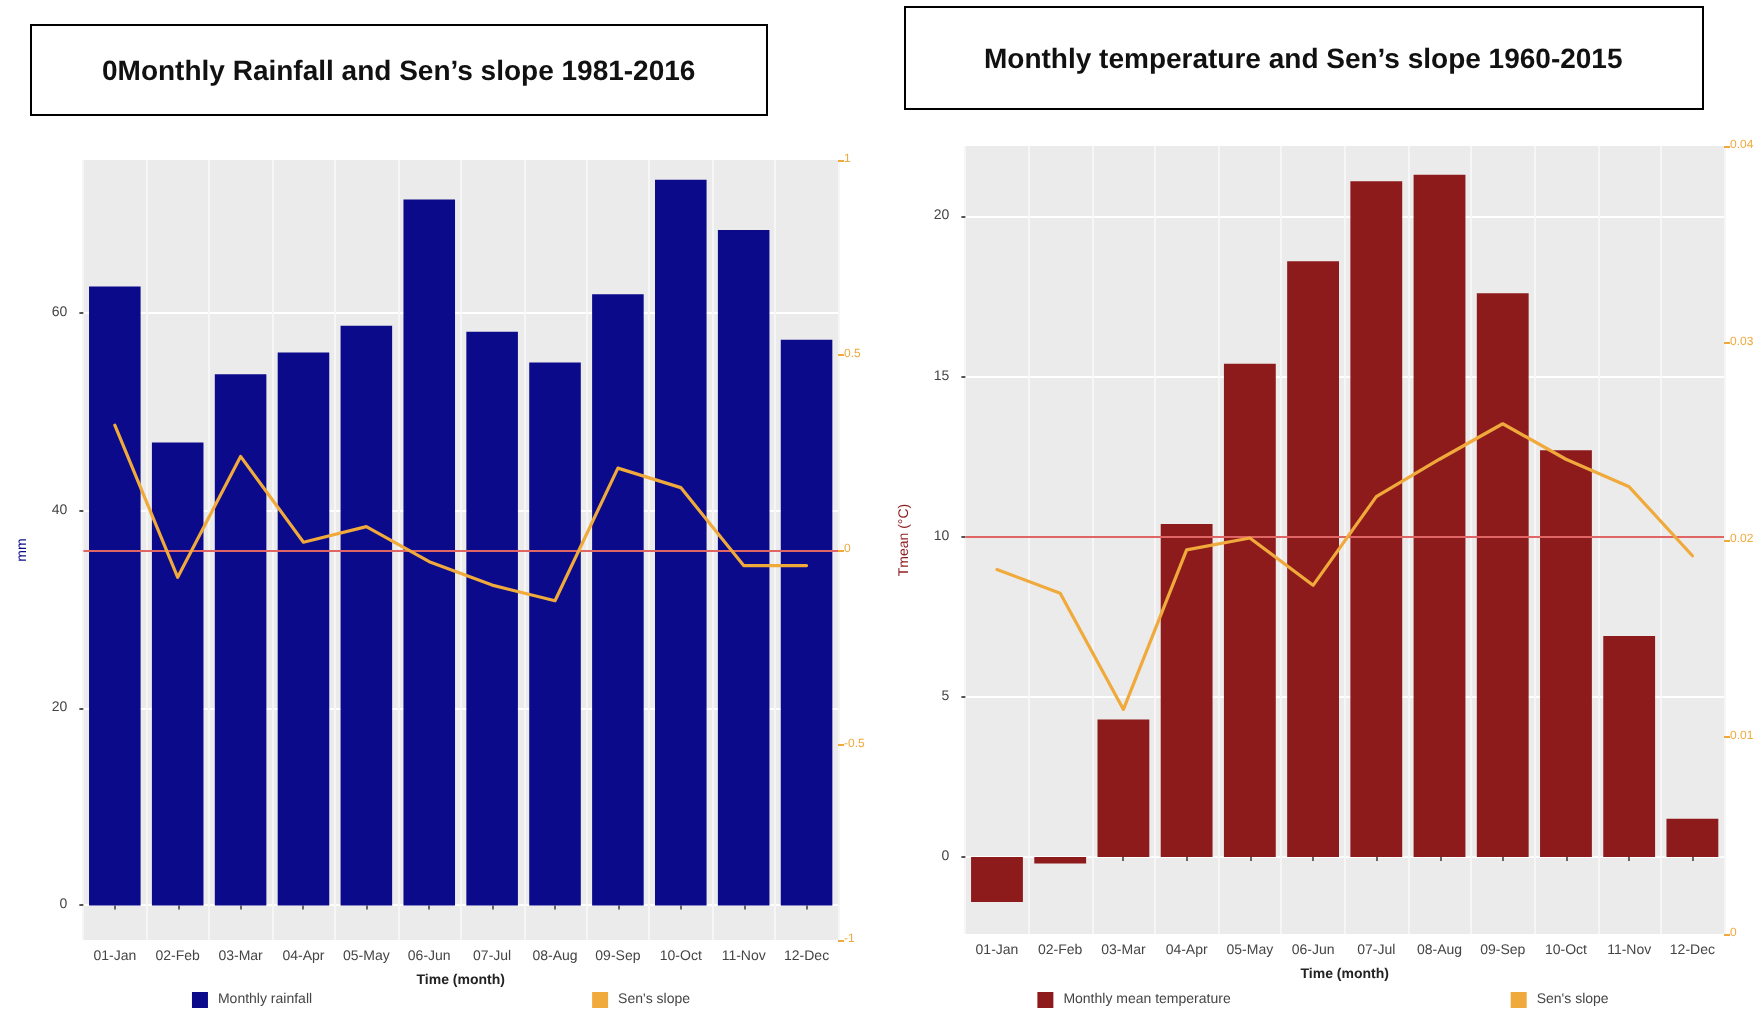  Describe the element at coordinates (1303, 58) in the screenshot. I see `chart-title: Monthly temperature and Sen’s slope 1960-2015` at that location.